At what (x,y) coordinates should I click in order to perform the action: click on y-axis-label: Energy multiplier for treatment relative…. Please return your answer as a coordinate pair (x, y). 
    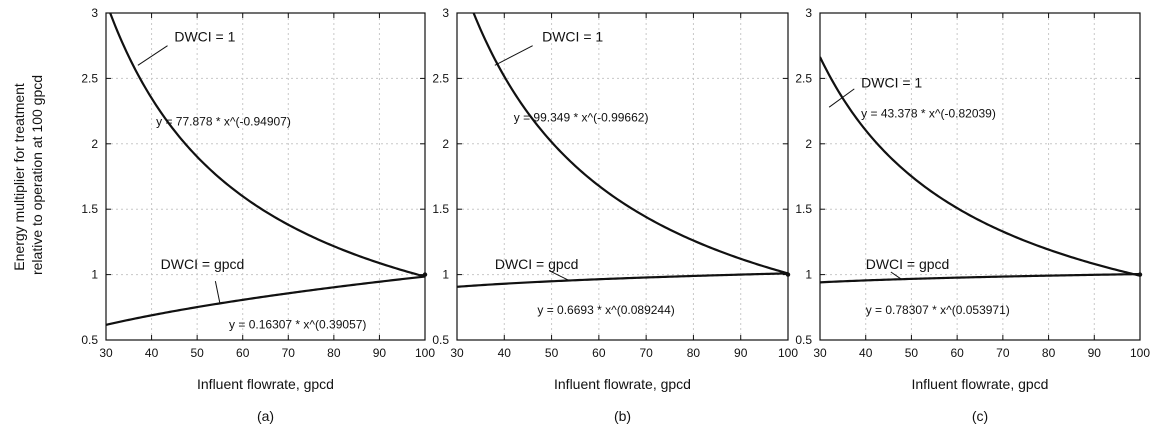
    Looking at the image, I should click on (28, 175).